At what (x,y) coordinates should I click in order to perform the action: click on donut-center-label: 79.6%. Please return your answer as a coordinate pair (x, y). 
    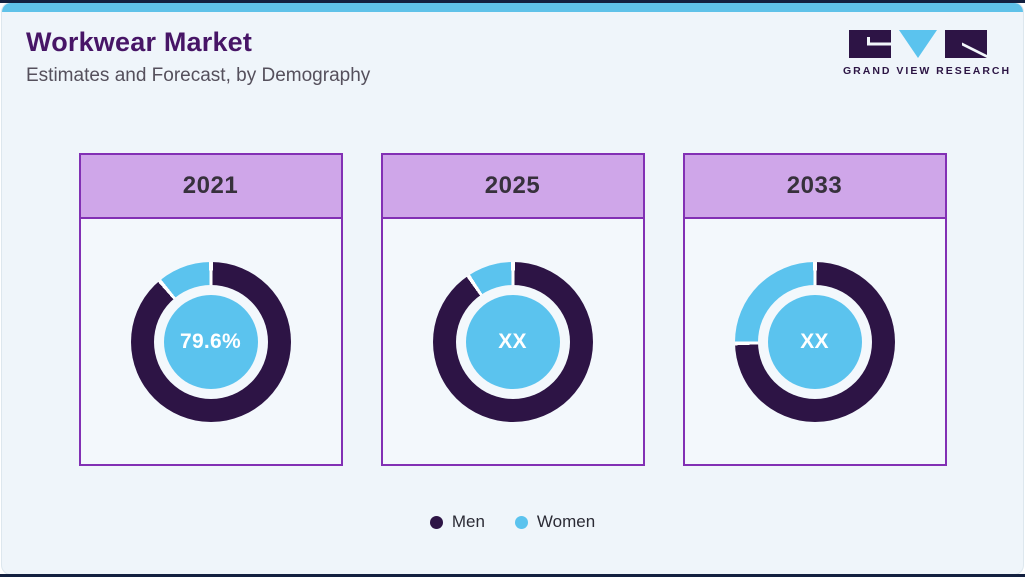
    Looking at the image, I should click on (210, 341).